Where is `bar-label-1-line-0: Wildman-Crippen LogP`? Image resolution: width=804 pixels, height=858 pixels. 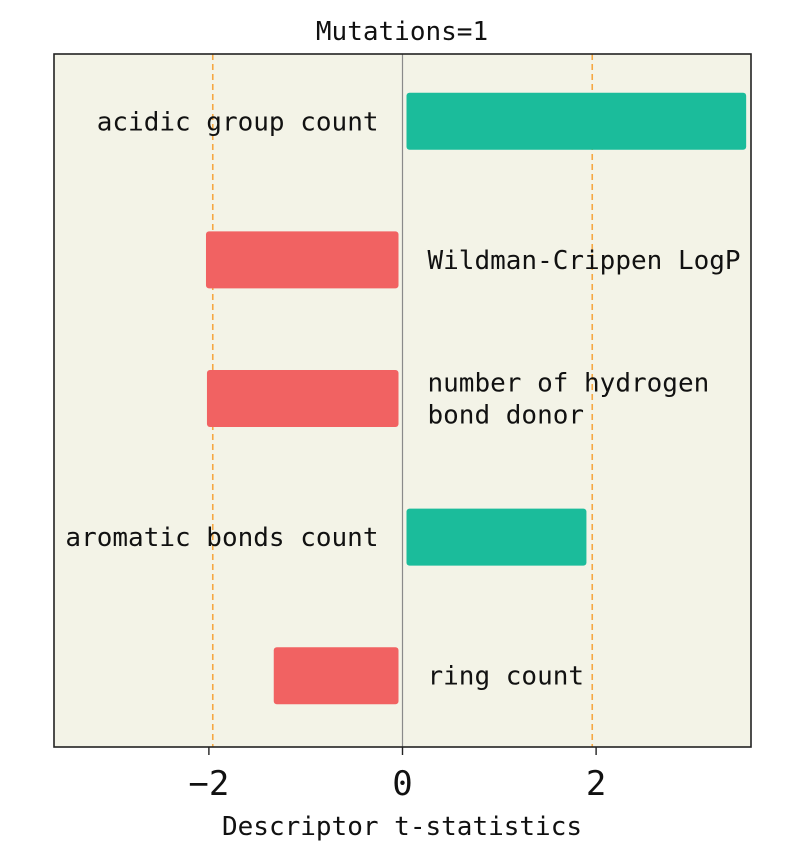 bar-label-1-line-0: Wildman-Crippen LogP is located at coordinates (584, 261).